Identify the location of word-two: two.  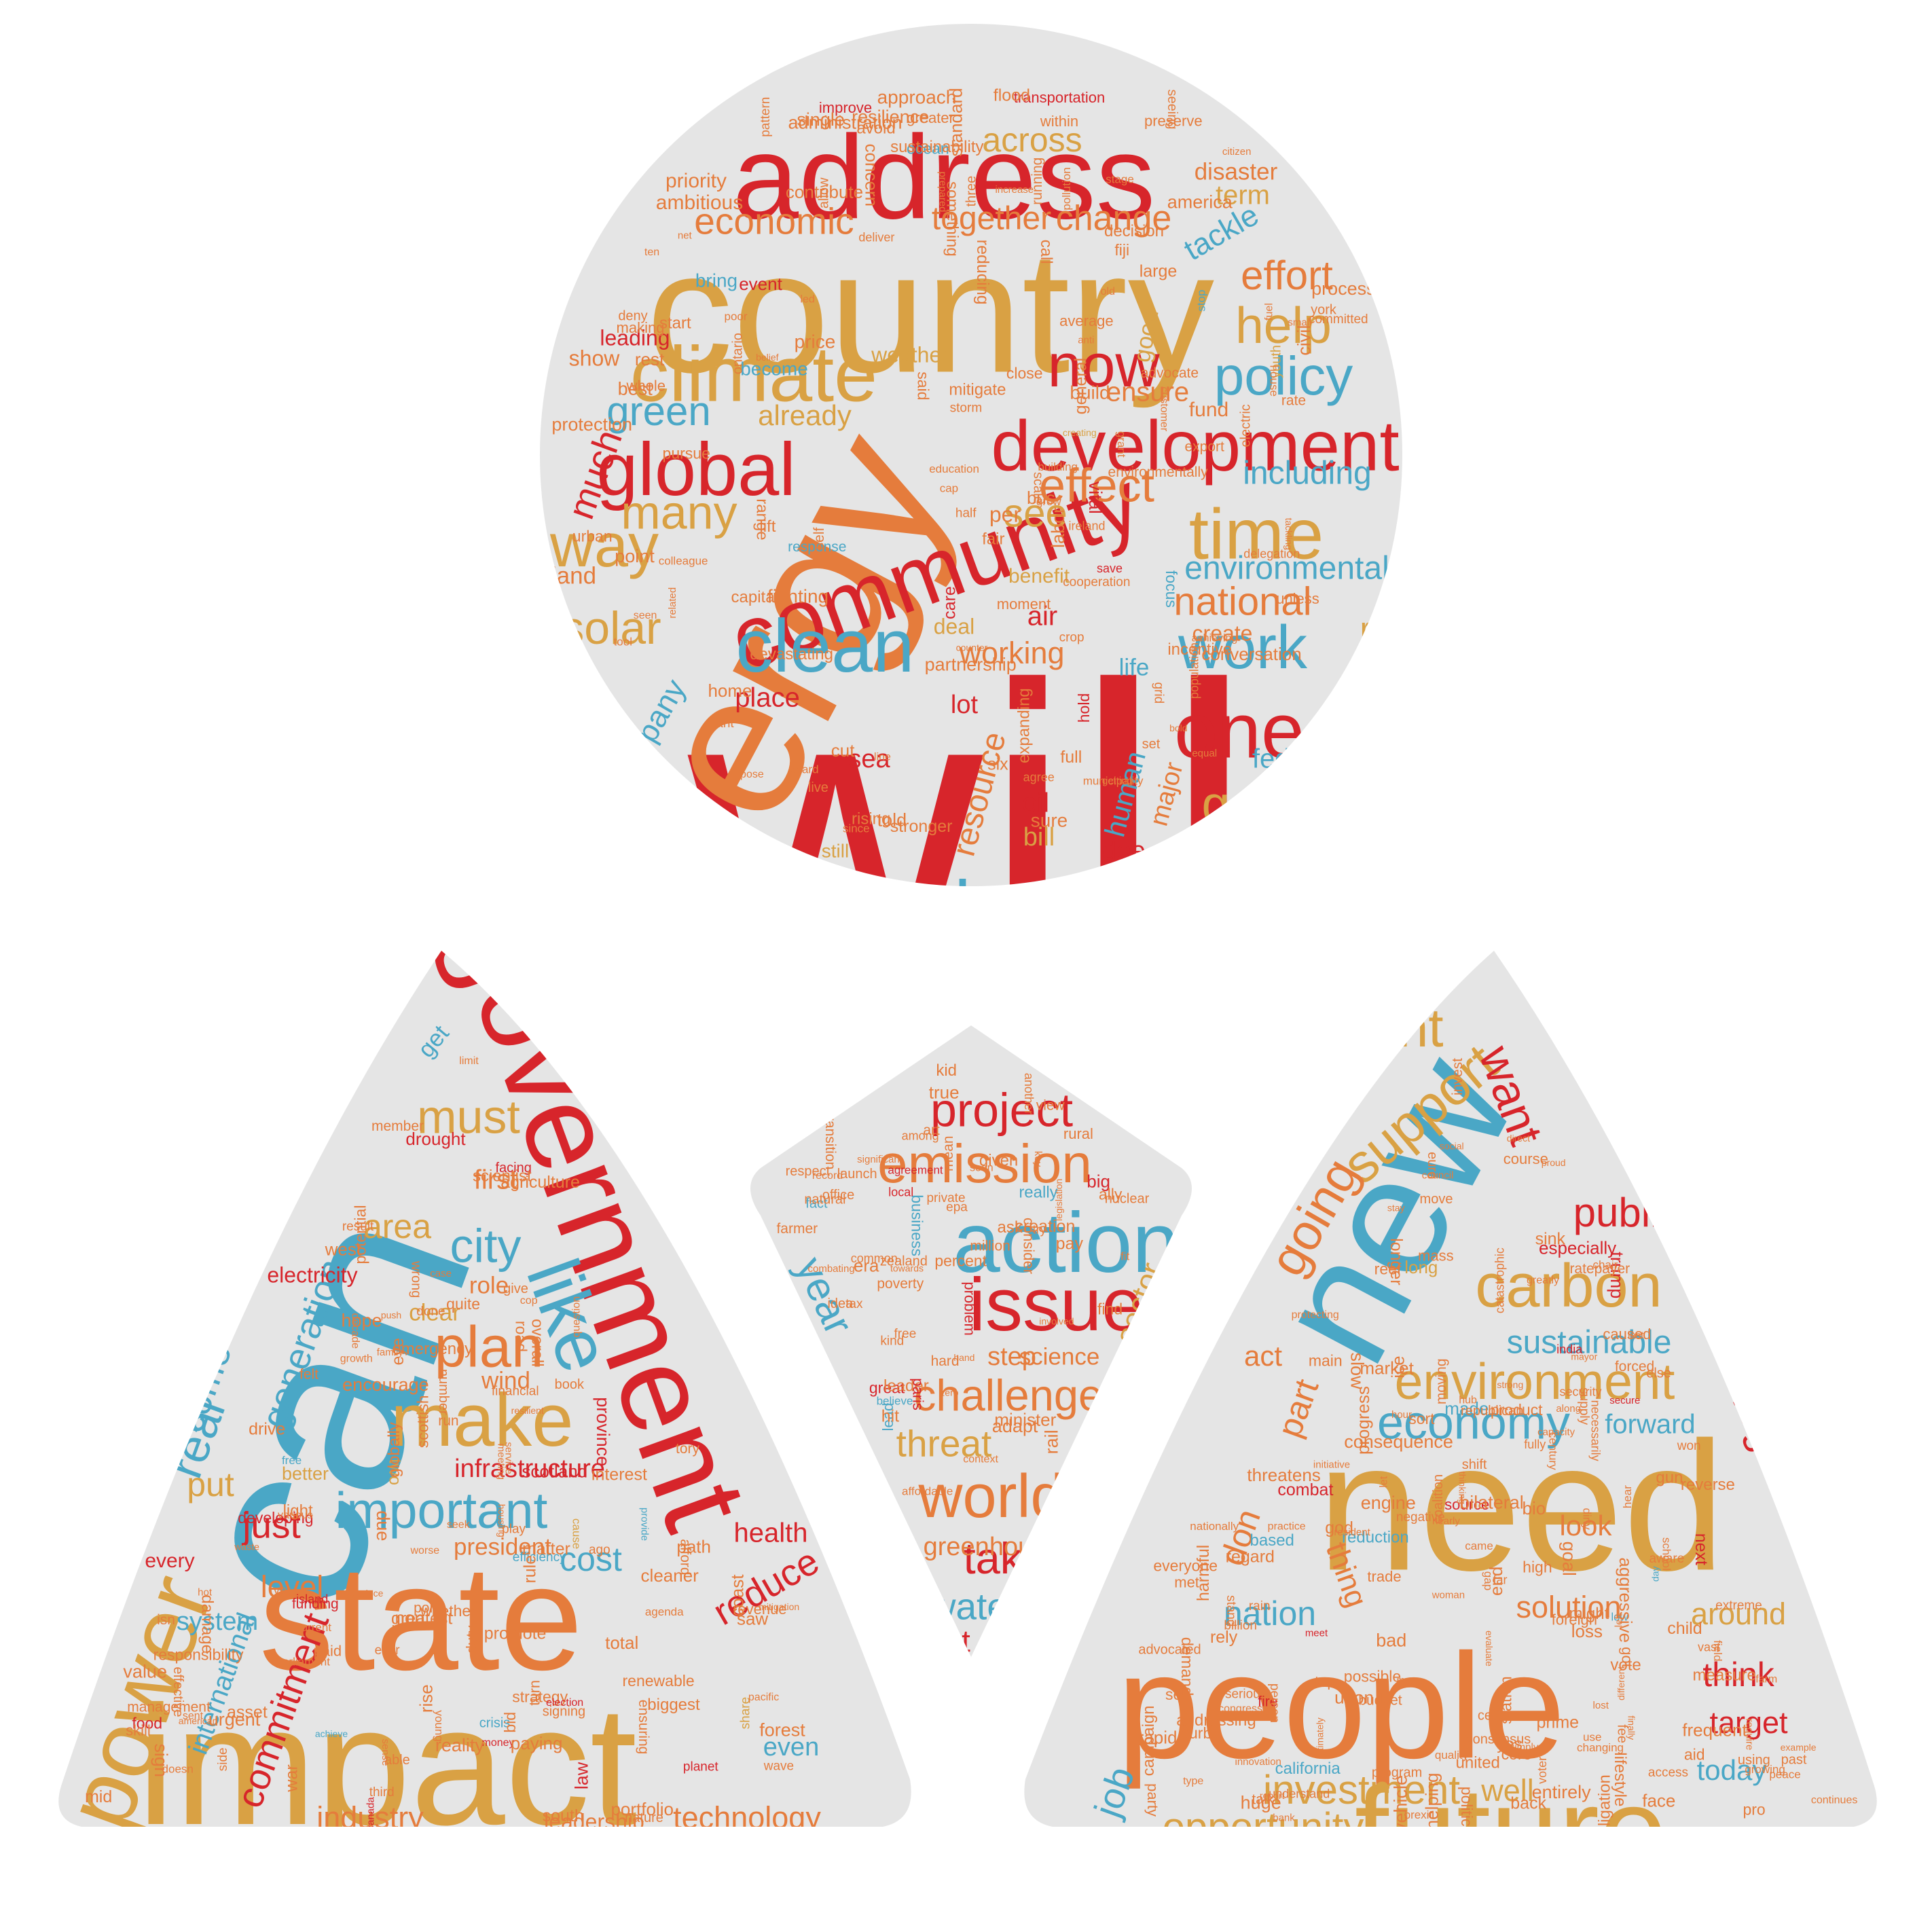
(395, 1472).